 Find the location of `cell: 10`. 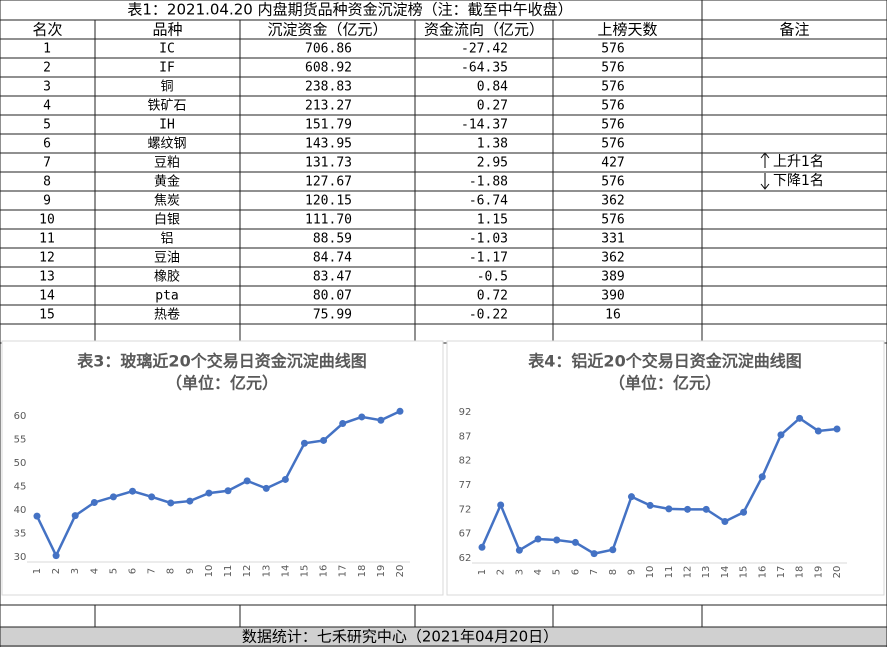

cell: 10 is located at coordinates (47, 220).